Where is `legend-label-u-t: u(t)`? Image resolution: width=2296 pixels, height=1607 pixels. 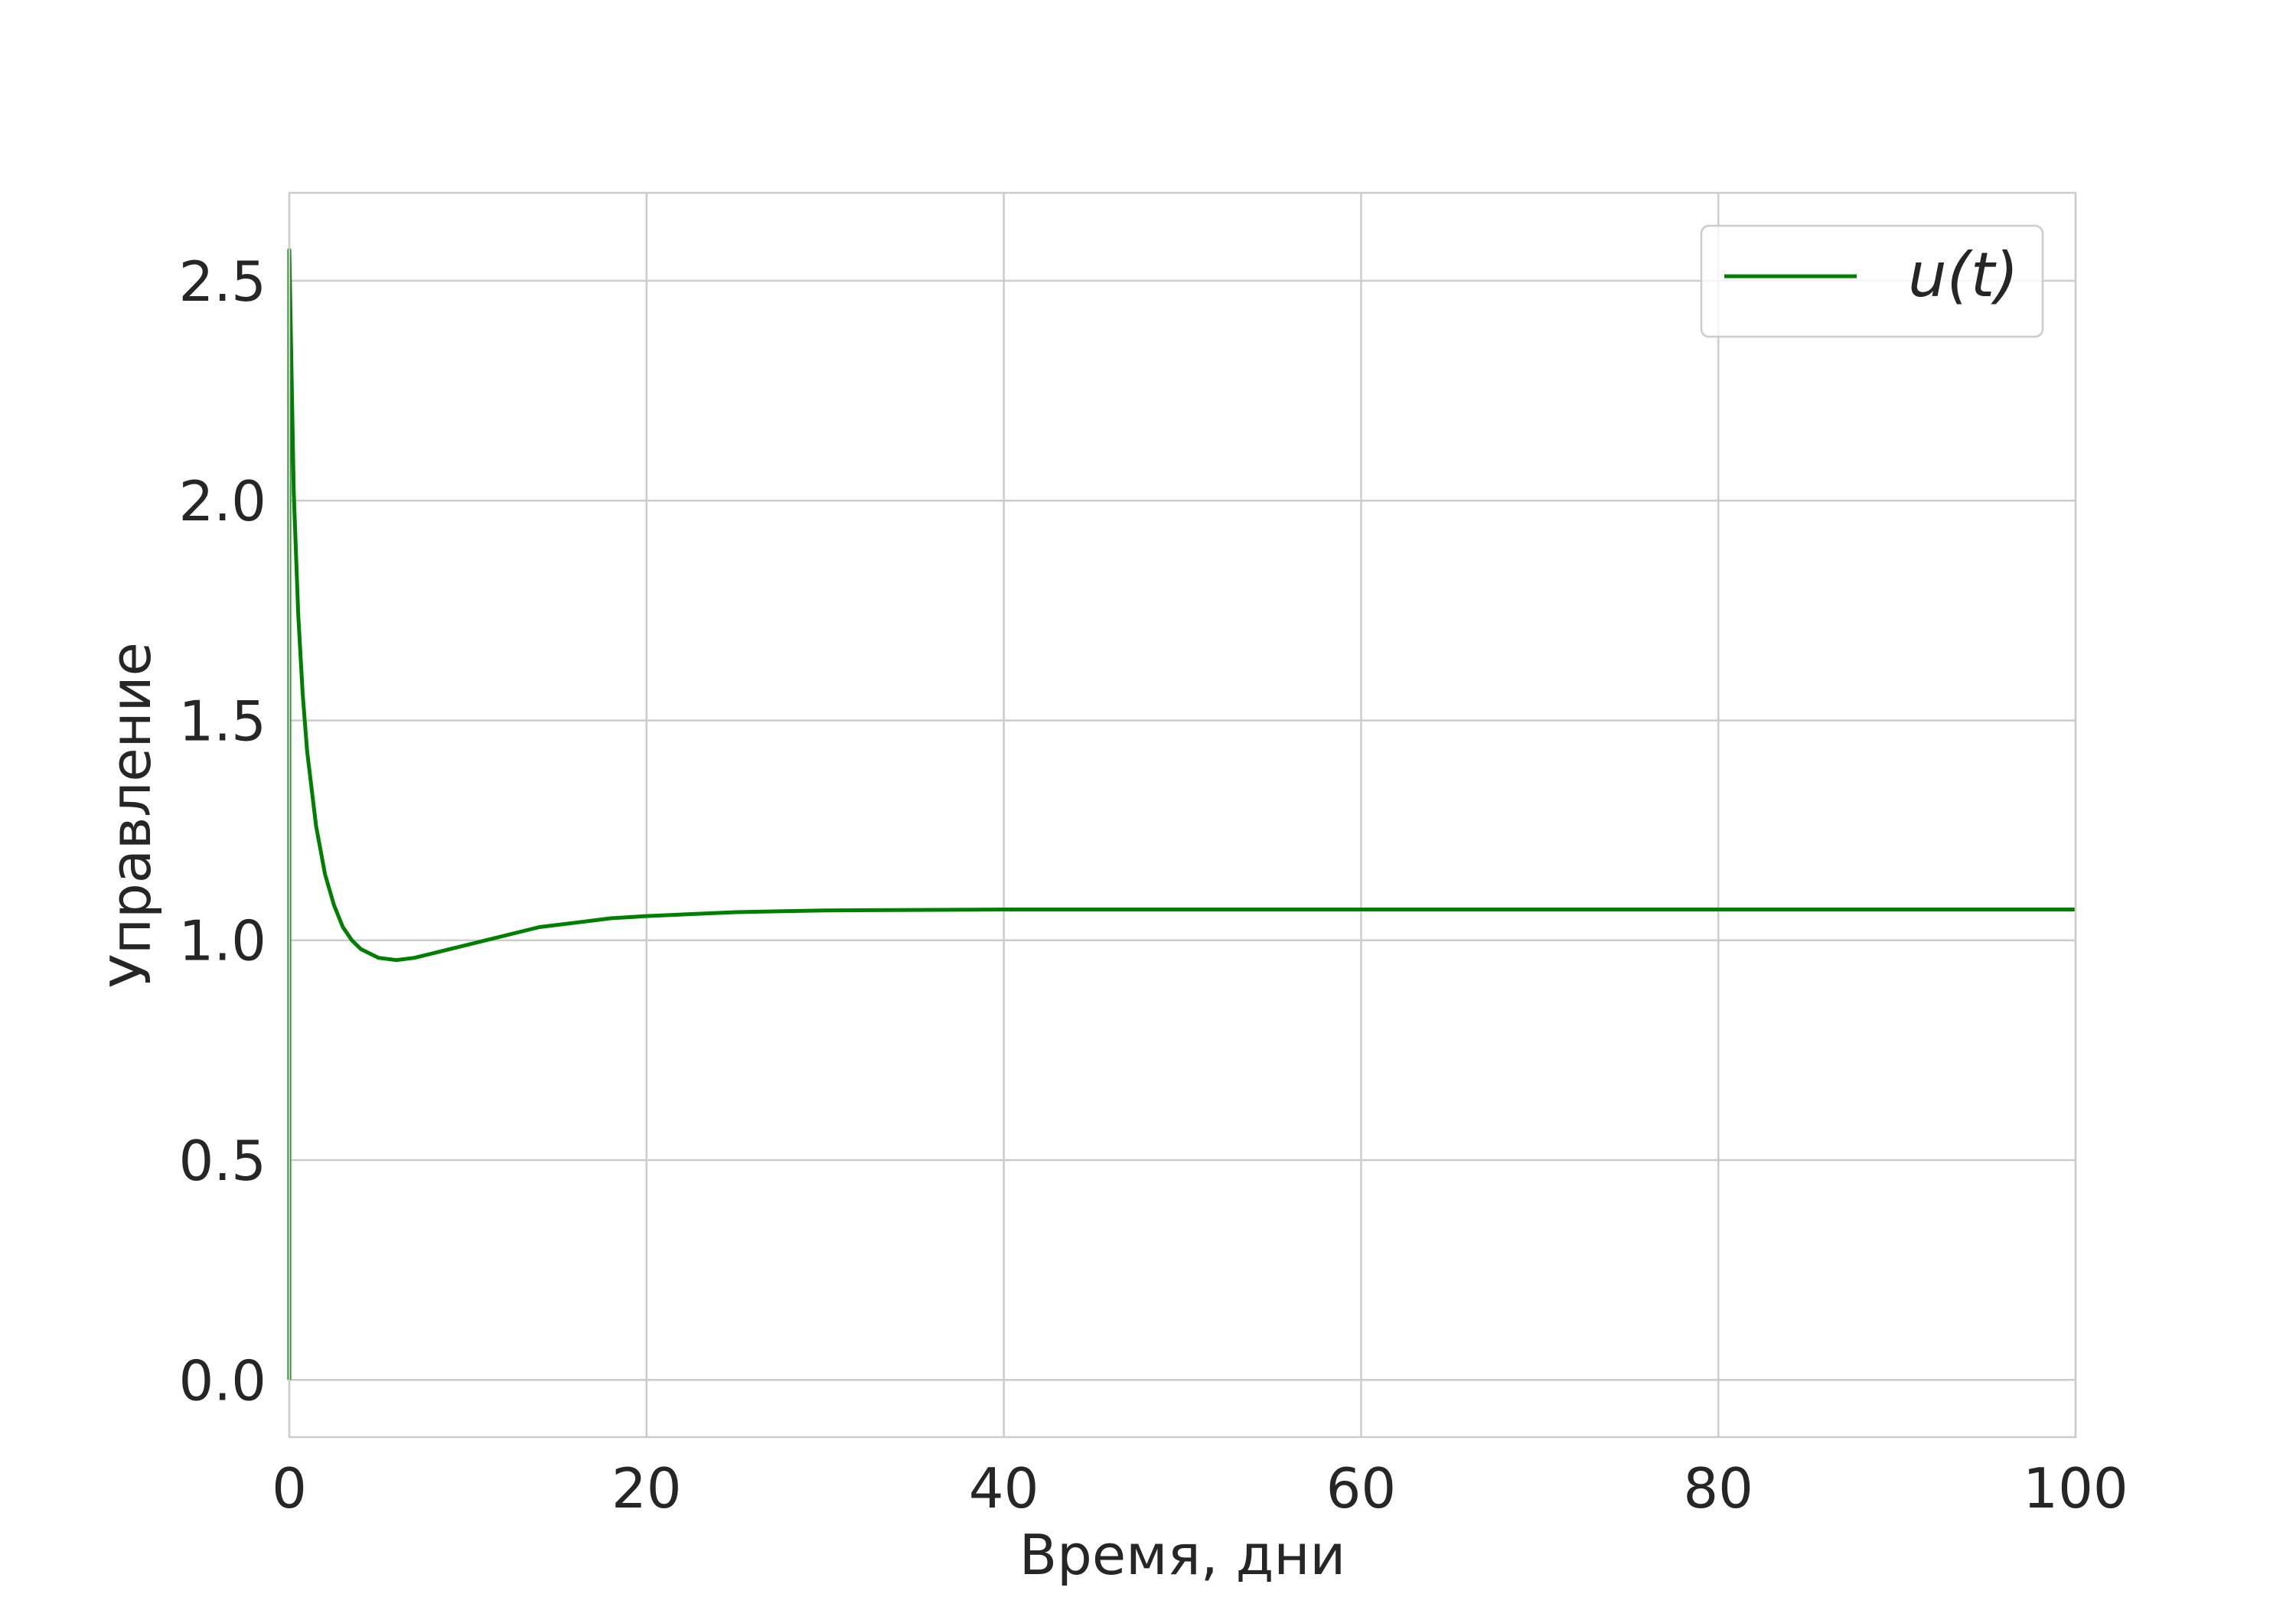
legend-label-u-t: u(t) is located at coordinates (1963, 275).